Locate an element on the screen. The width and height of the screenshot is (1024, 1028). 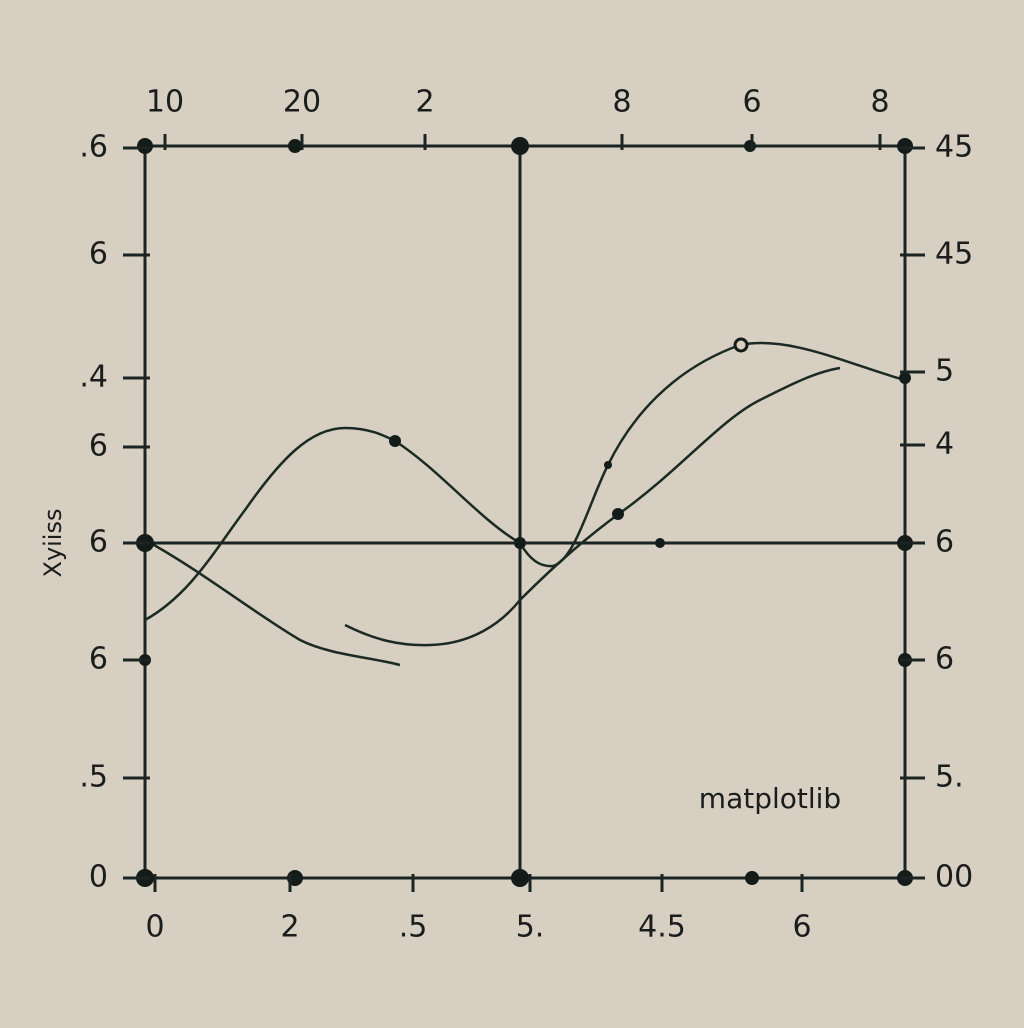
right-tick-label: 5 is located at coordinates (944, 371).